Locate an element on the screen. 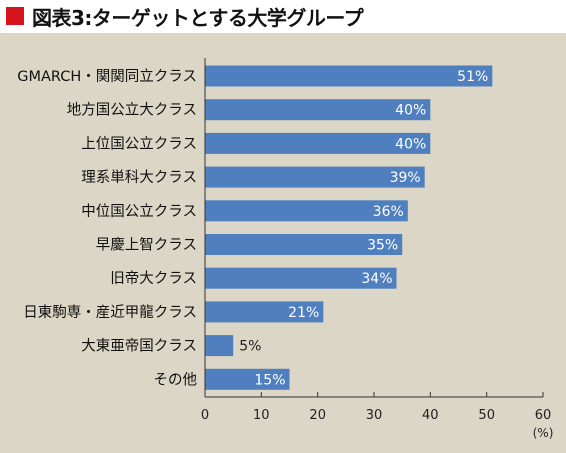 The image size is (566, 453). x-axis-unit: (%) is located at coordinates (543, 433).